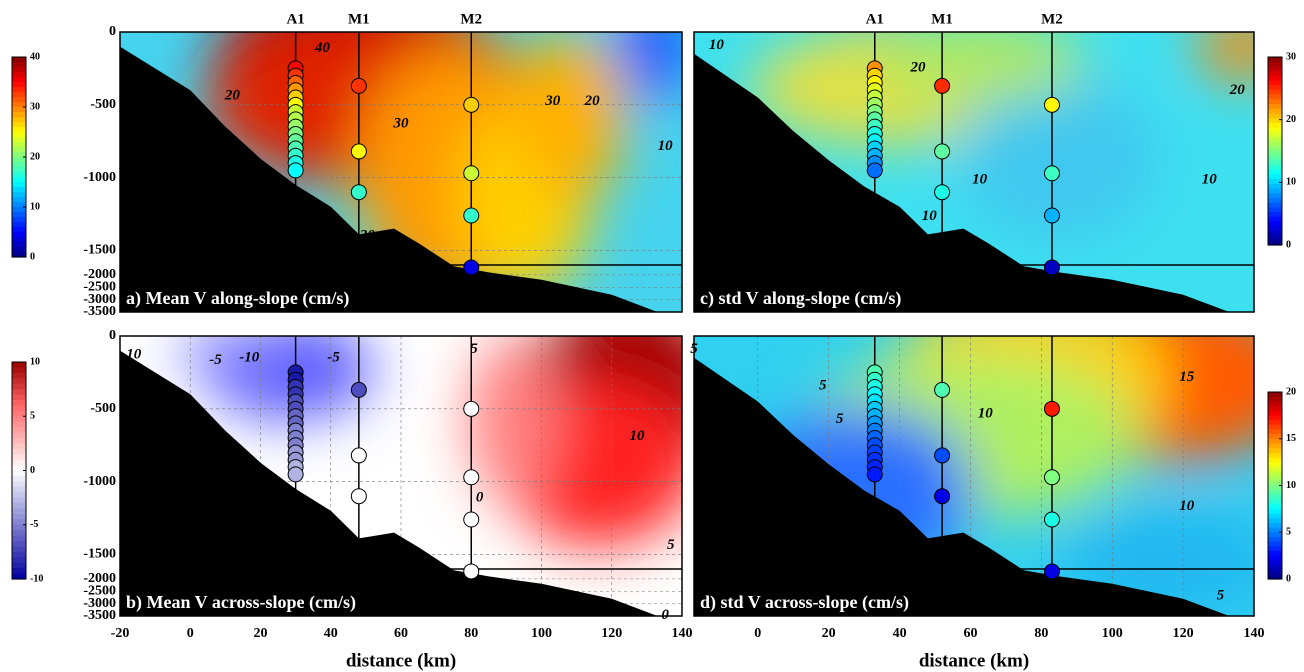 This screenshot has width=1304, height=672. Describe the element at coordinates (99, 481) in the screenshot. I see `y-tick-label: -1000` at that location.